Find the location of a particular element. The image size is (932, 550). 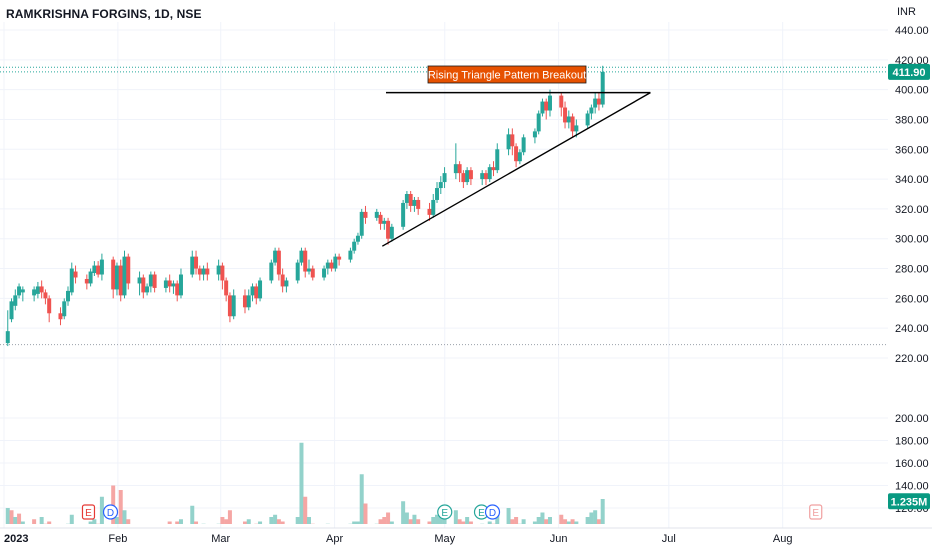

price-tick-label: 300.00 is located at coordinates (912, 240).